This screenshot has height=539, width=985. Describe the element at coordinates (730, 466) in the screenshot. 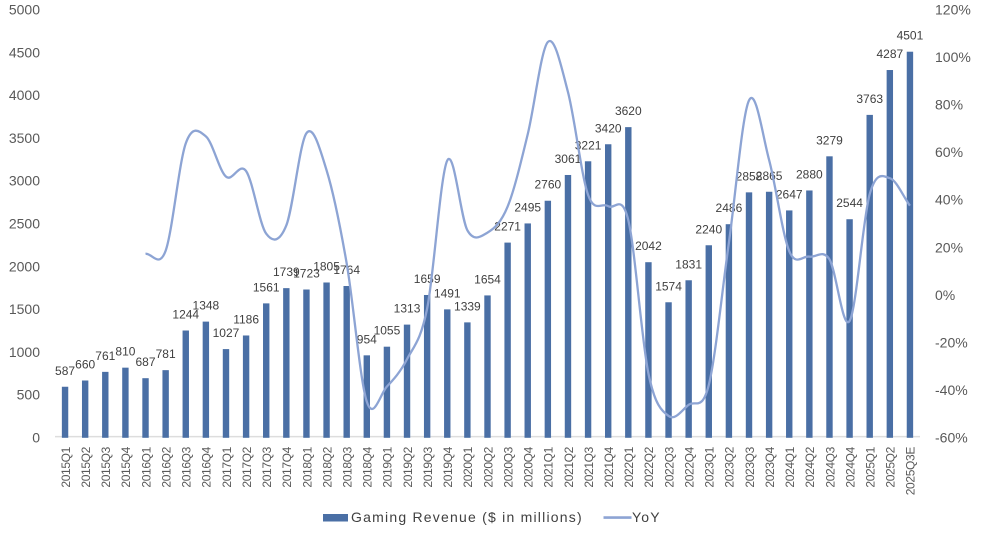

I see `svg-text: 2023Q2` at that location.